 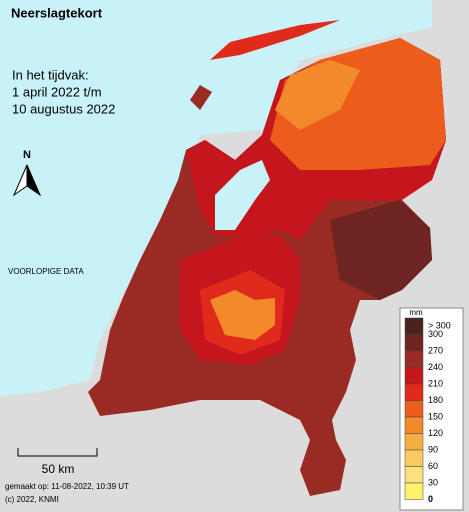 I want to click on footer: gemaakt op: 11-08-2022, 10:39 UT, so click(x=67, y=486).